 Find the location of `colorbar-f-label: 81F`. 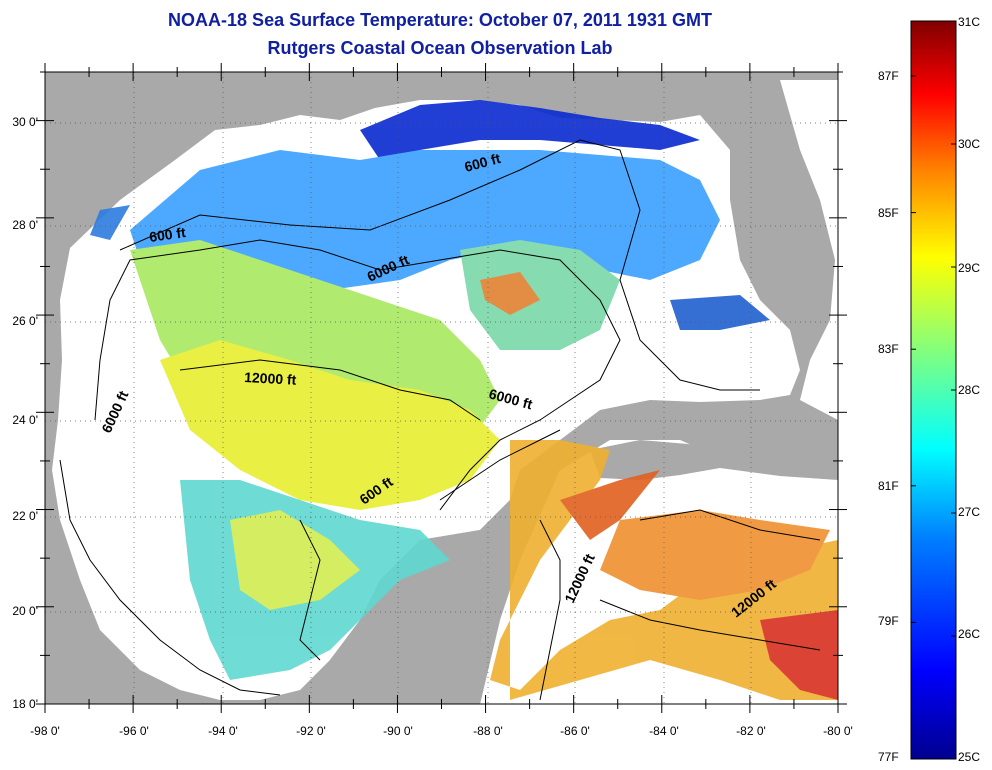

colorbar-f-label: 81F is located at coordinates (888, 486).